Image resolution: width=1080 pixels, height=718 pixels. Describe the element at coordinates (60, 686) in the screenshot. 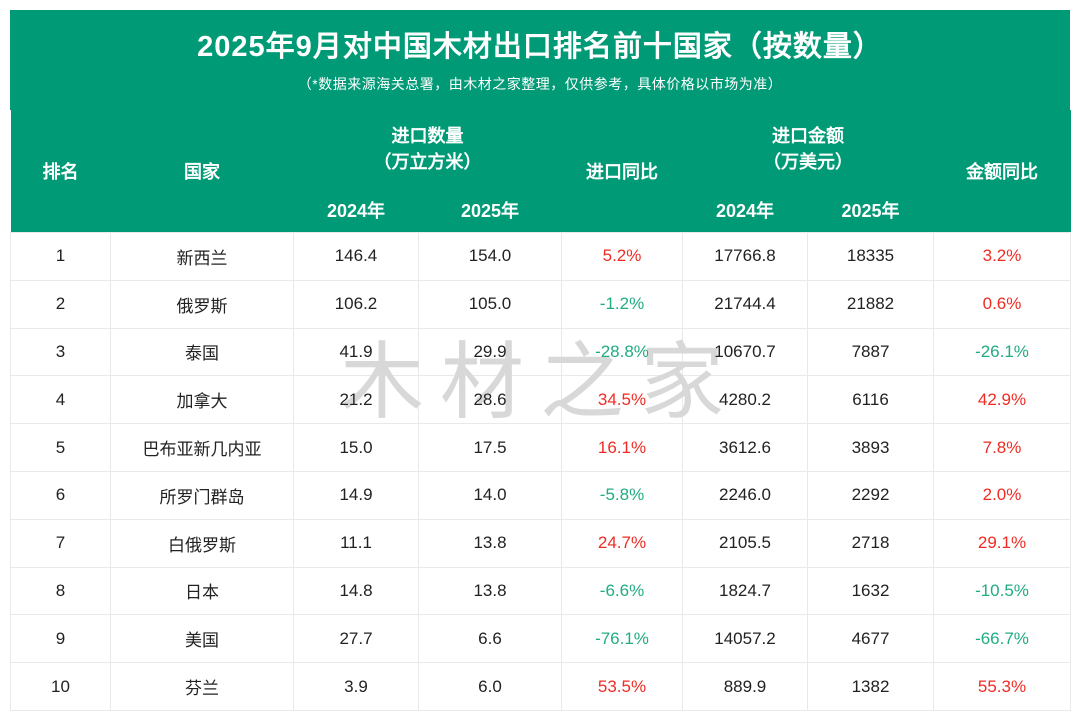

I see `rank-cell: 10` at that location.